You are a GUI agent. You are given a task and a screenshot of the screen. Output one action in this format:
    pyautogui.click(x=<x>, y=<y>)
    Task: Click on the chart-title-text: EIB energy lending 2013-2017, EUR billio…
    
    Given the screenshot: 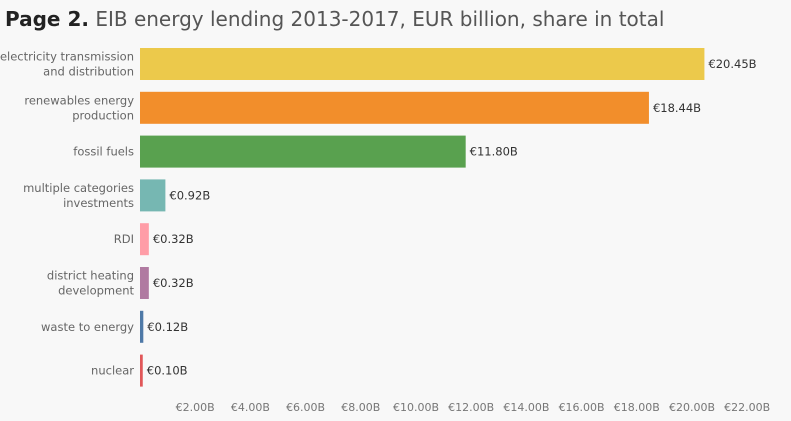 What is the action you would take?
    pyautogui.click(x=376, y=19)
    